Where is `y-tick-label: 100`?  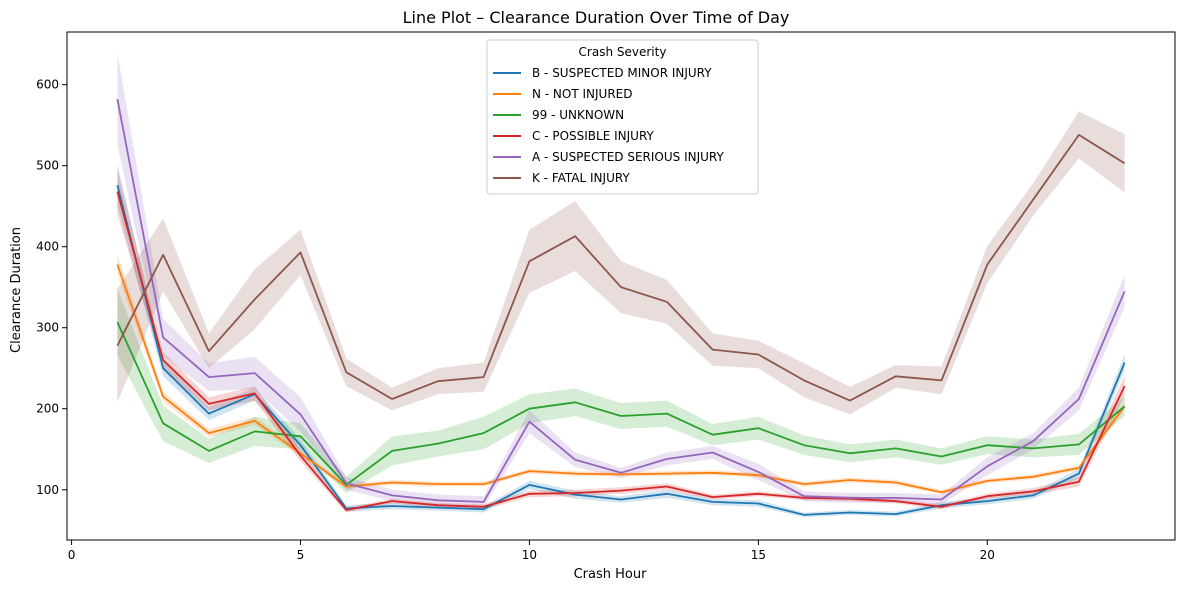
y-tick-label: 100 is located at coordinates (47, 490).